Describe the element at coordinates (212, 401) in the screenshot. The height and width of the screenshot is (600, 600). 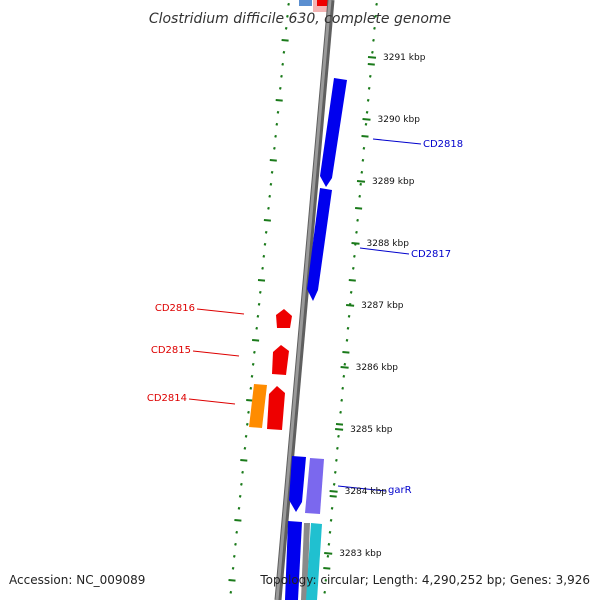
I see `leader-cd2814` at that location.